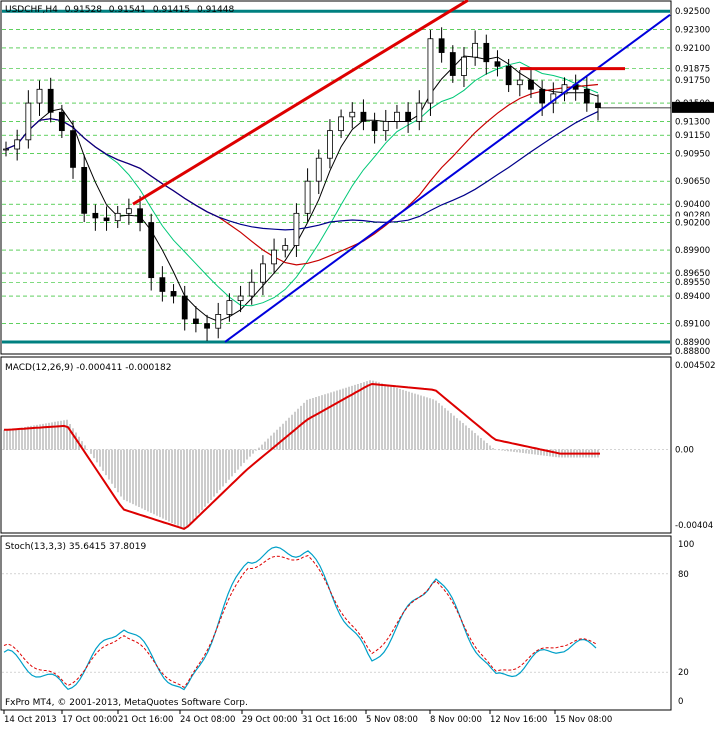 The height and width of the screenshot is (733, 715). Describe the element at coordinates (89, 720) in the screenshot. I see `x-axis-label: 17 Oct 00:00` at that location.